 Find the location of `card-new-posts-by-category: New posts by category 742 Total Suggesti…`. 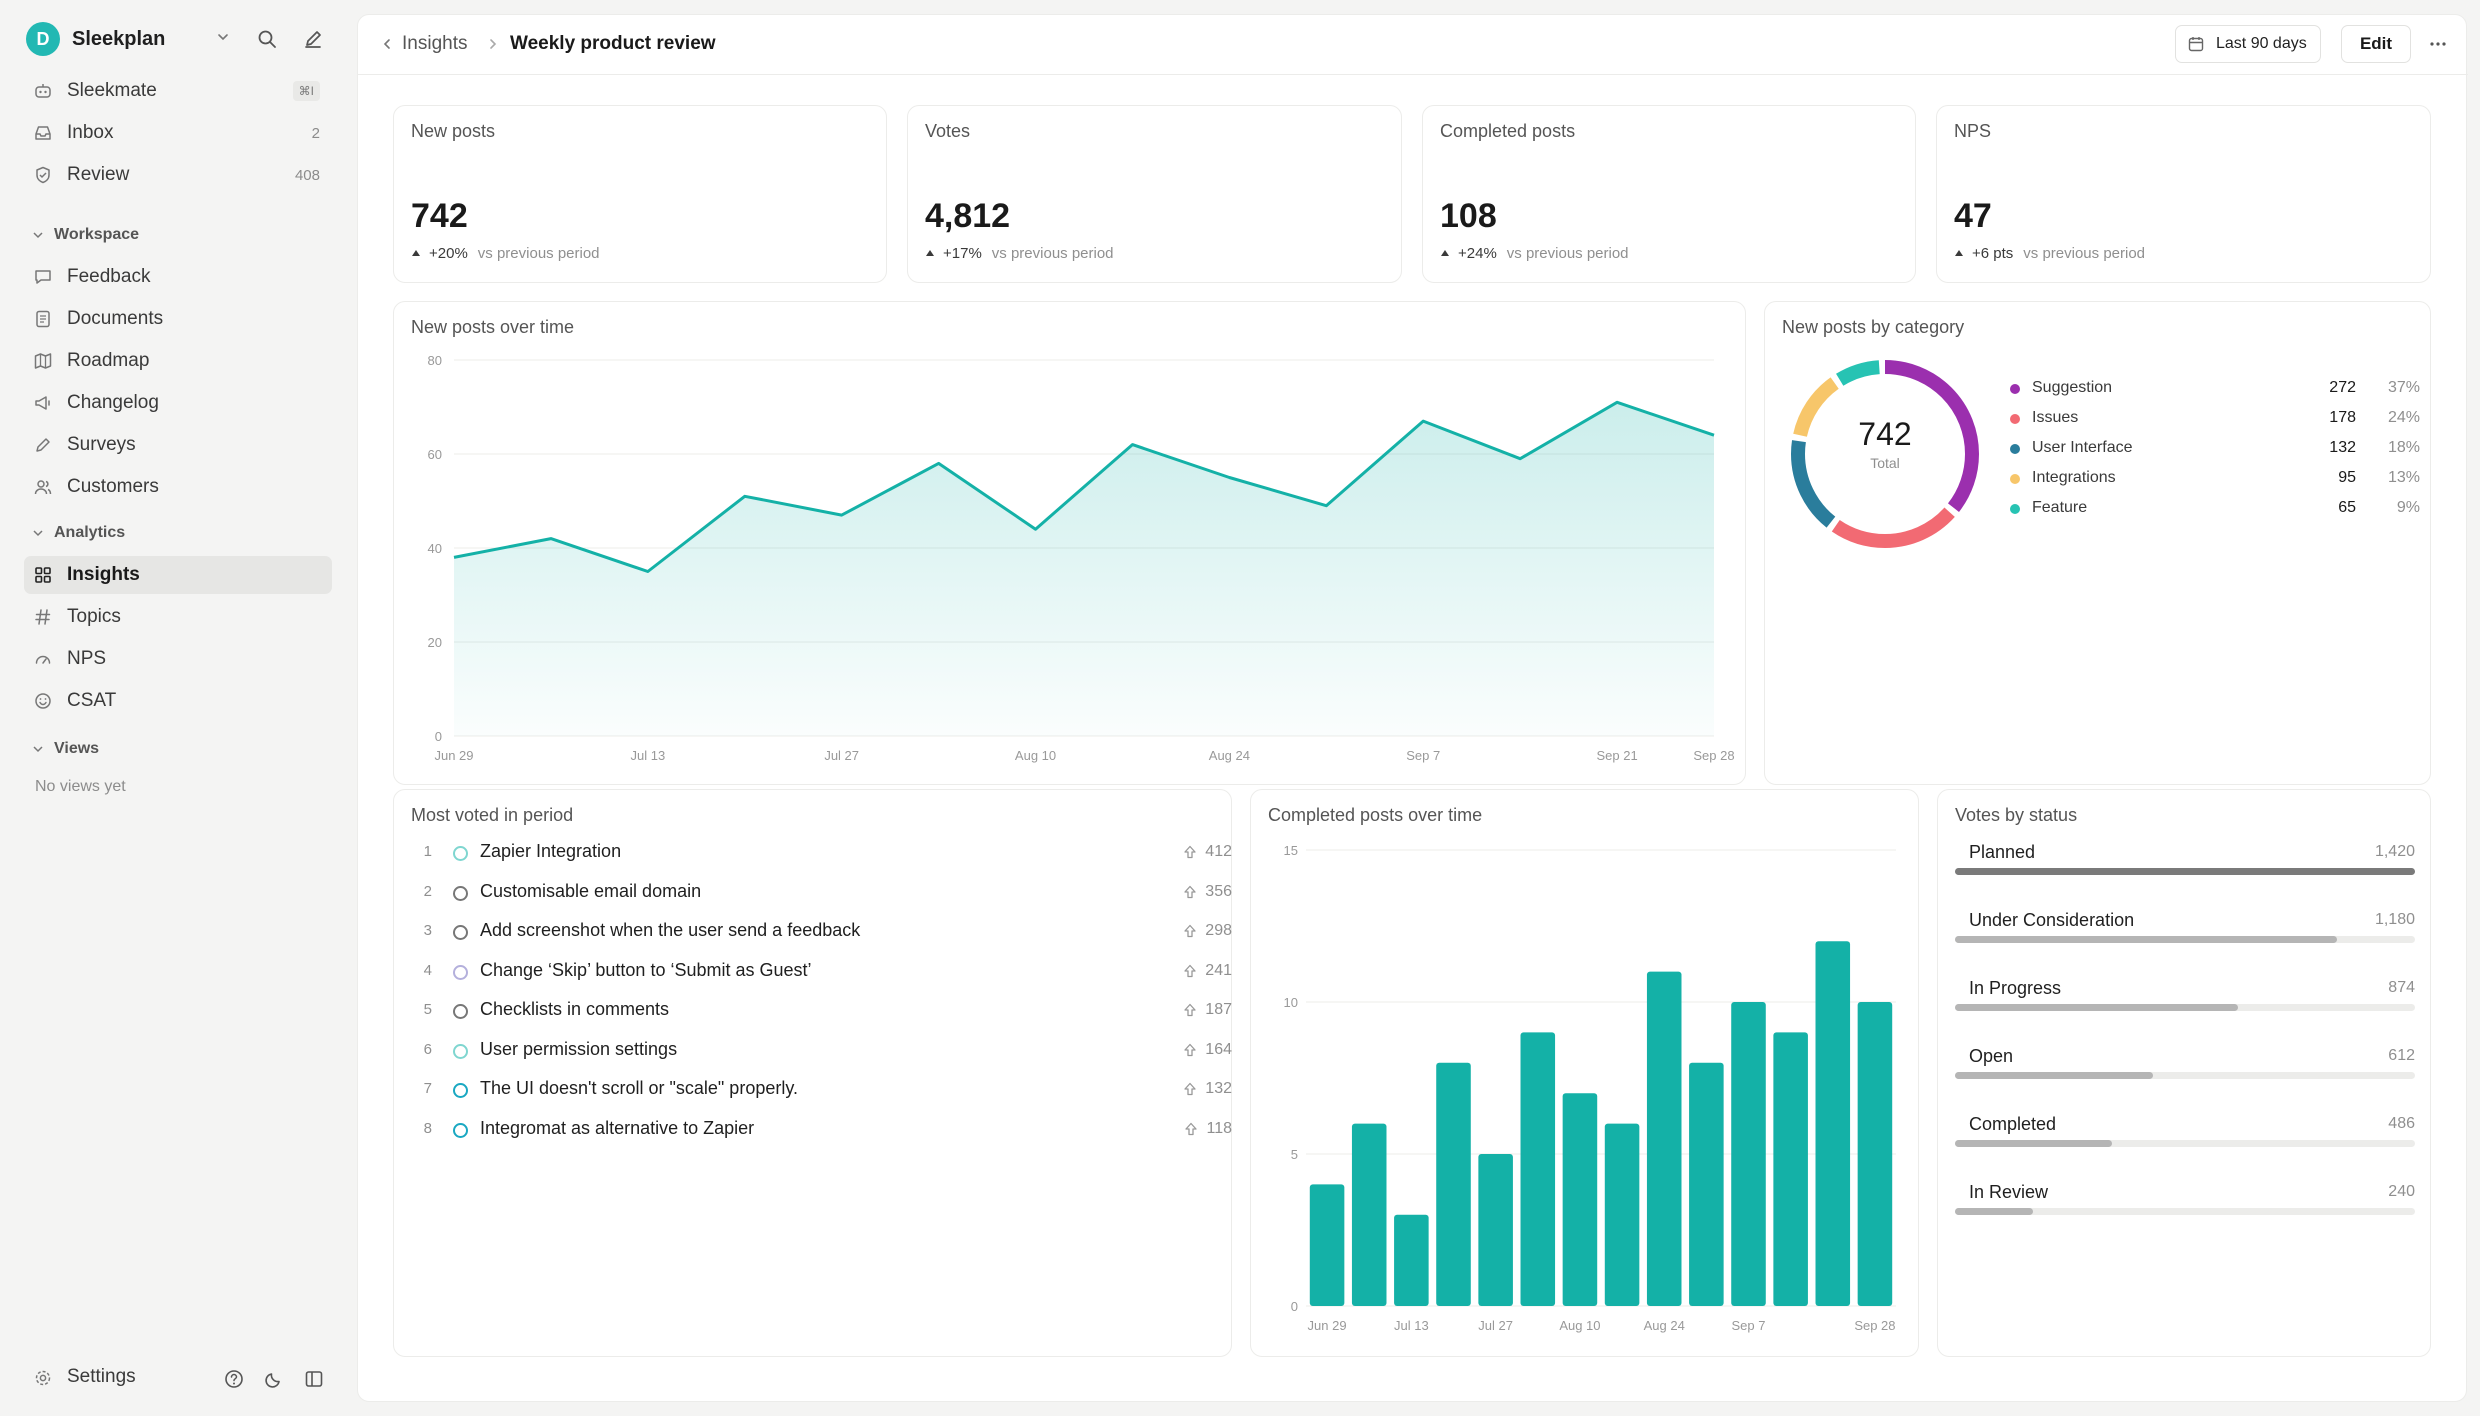

card-new-posts-by-category: New posts by category 742 Total Suggesti… is located at coordinates (2097, 543).